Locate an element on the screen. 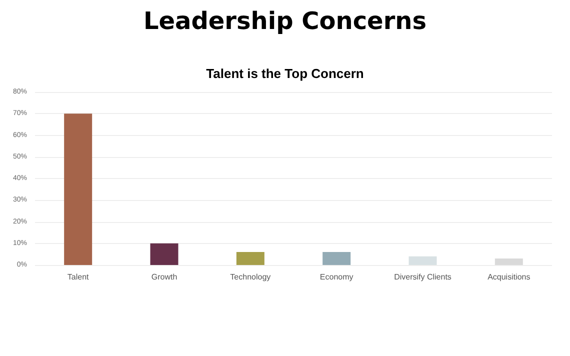 Image resolution: width=570 pixels, height=356 pixels. x-tick-label: Growth is located at coordinates (164, 277).